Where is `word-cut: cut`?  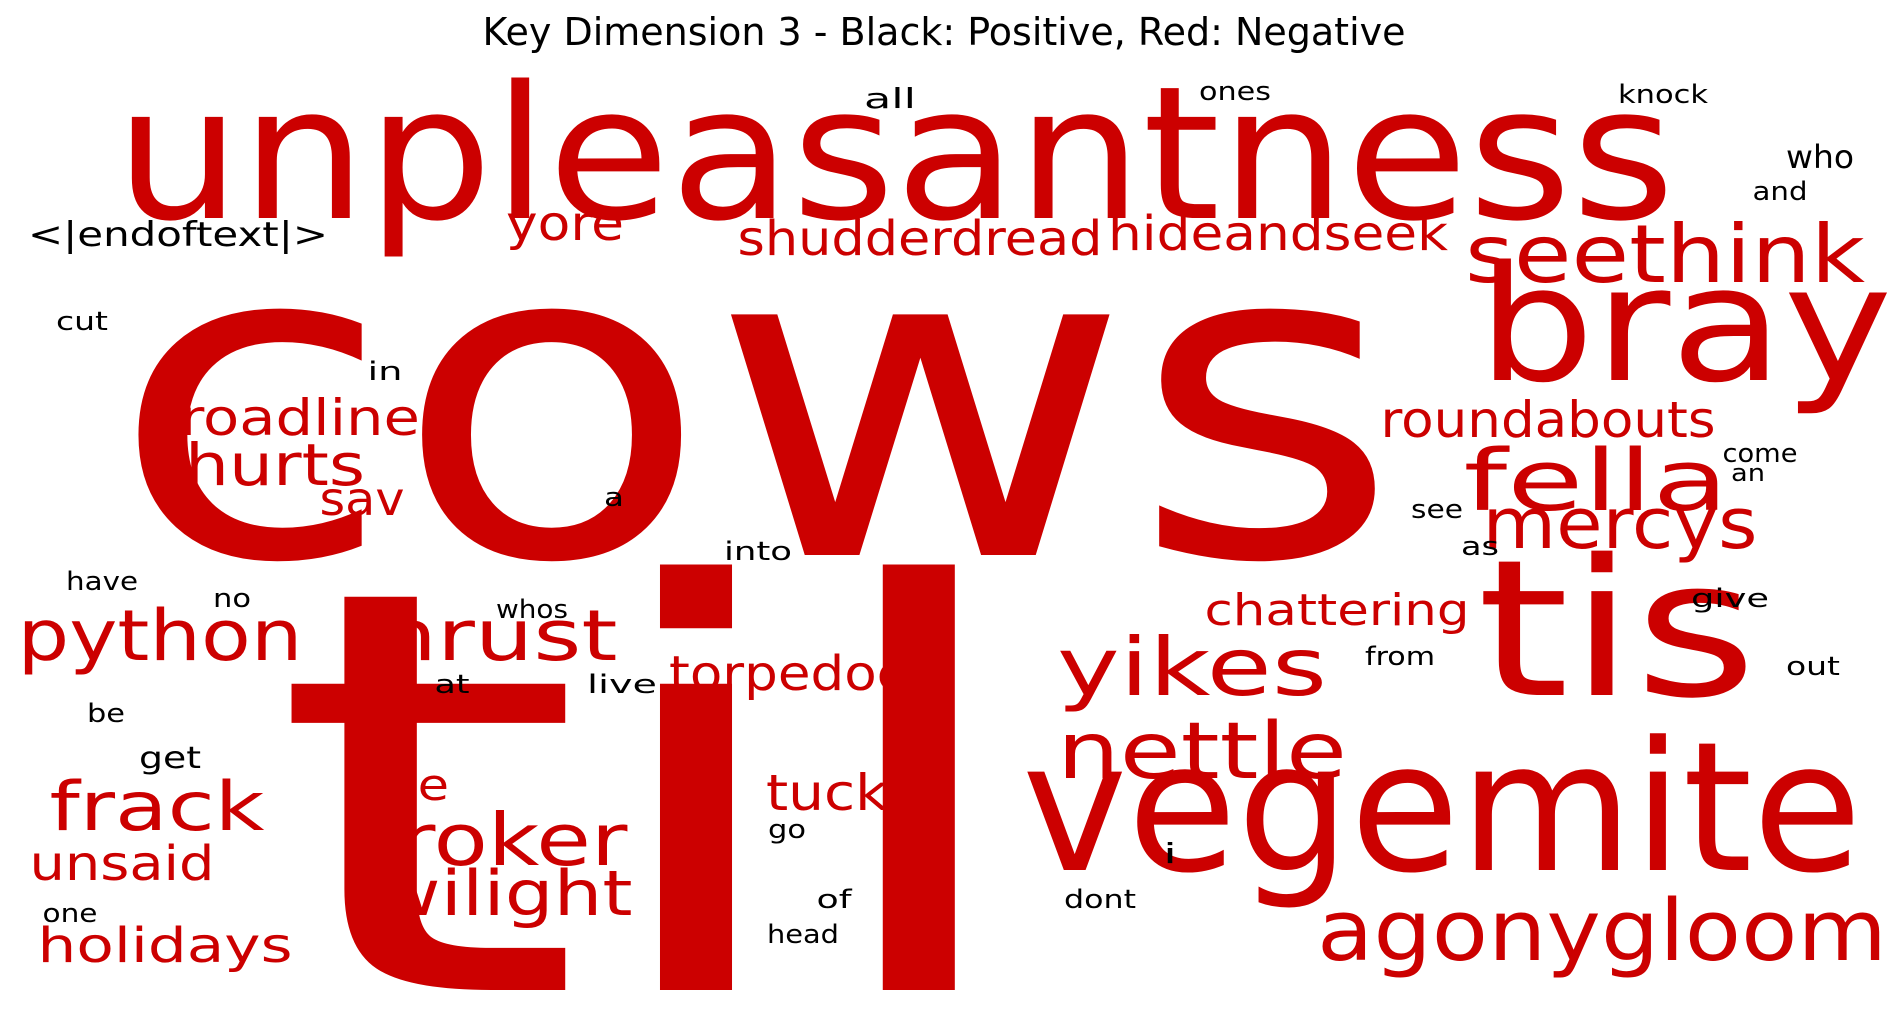 word-cut: cut is located at coordinates (82, 322).